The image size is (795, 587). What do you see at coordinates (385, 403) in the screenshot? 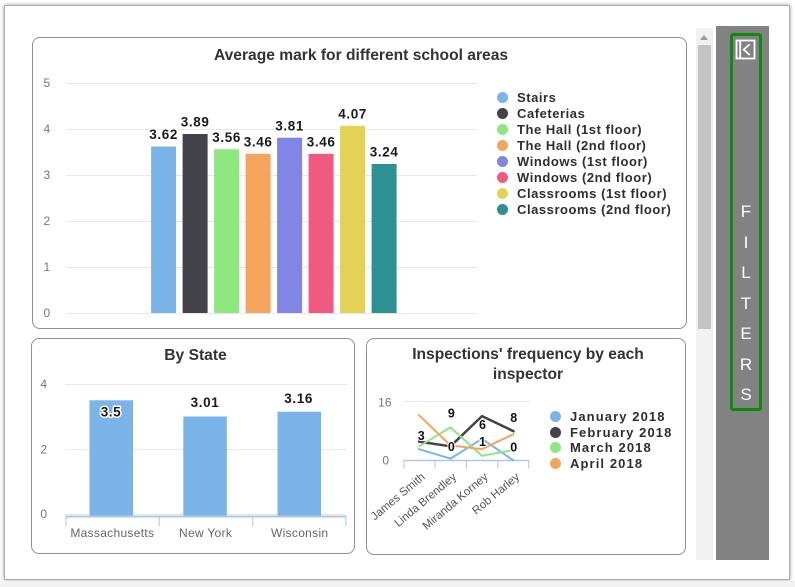
I see `svg-text: 16` at bounding box center [385, 403].